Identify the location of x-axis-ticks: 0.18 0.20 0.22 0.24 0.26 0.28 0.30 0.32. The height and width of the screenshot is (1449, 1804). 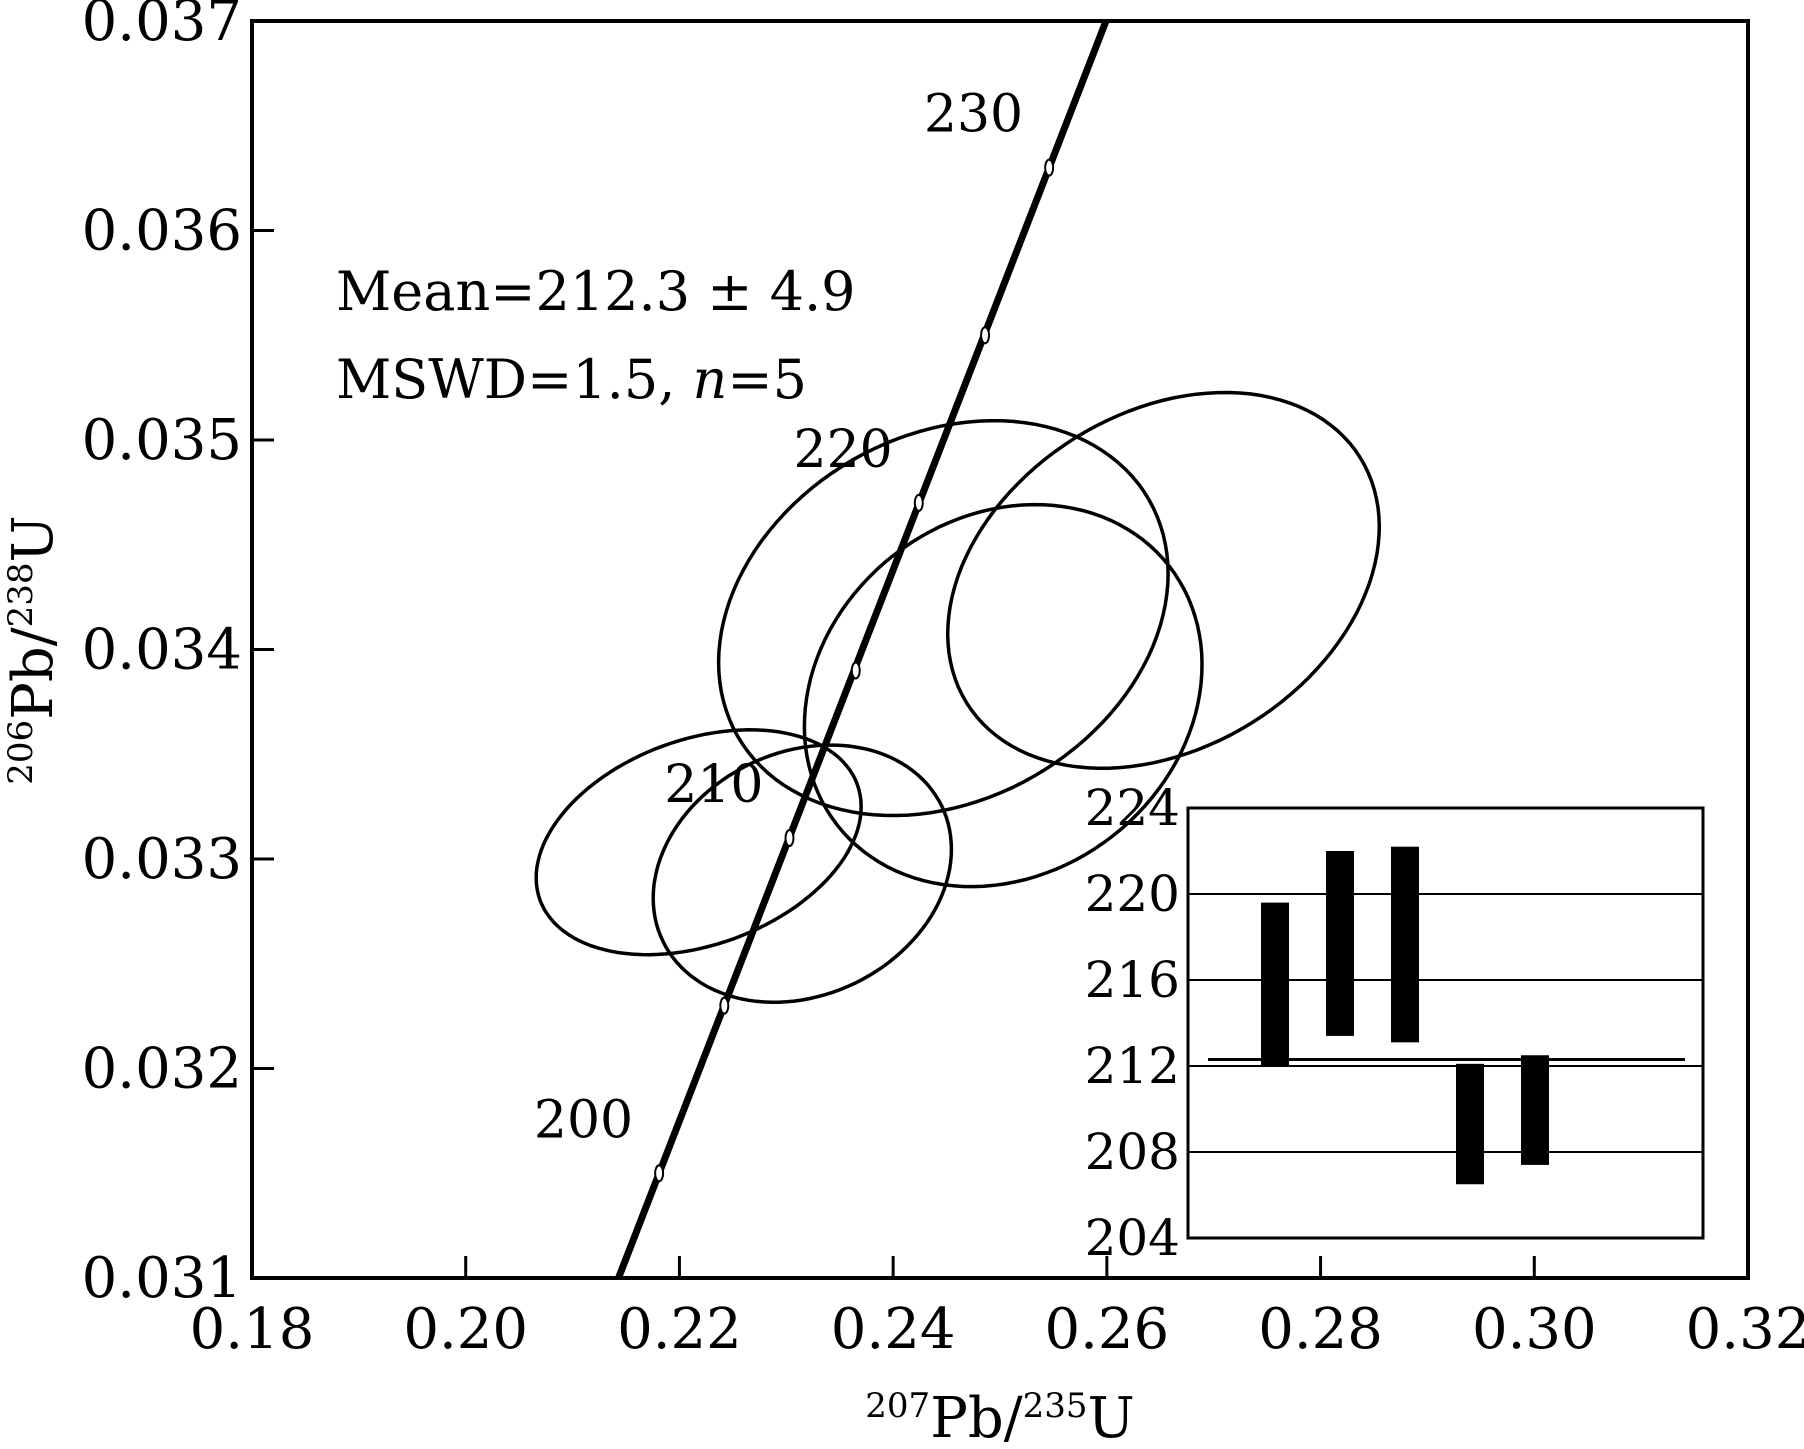
(997, 1309).